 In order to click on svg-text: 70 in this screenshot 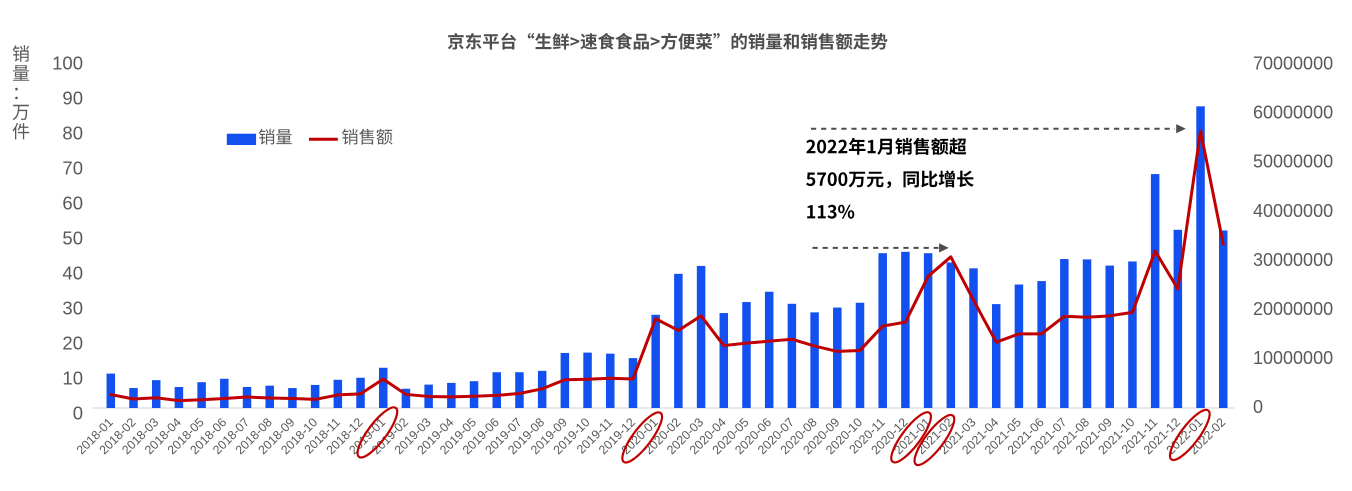, I will do `click(72, 168)`.